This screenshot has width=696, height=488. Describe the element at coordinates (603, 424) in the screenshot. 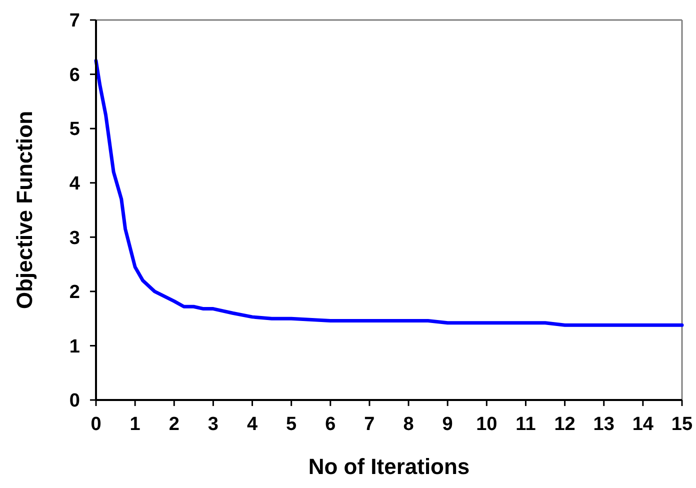

I see `x-tick-label: 13` at that location.